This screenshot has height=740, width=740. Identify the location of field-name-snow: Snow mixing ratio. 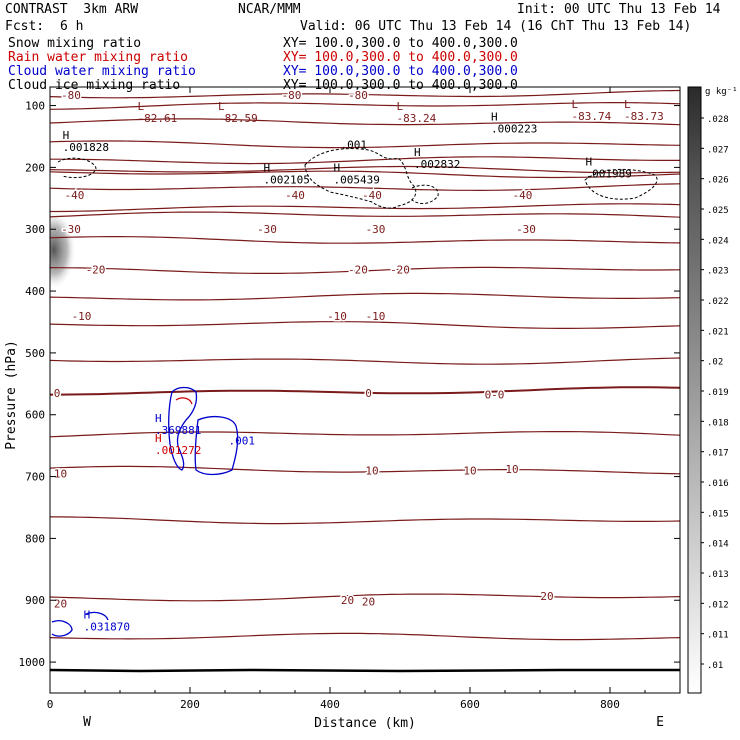
(75, 43).